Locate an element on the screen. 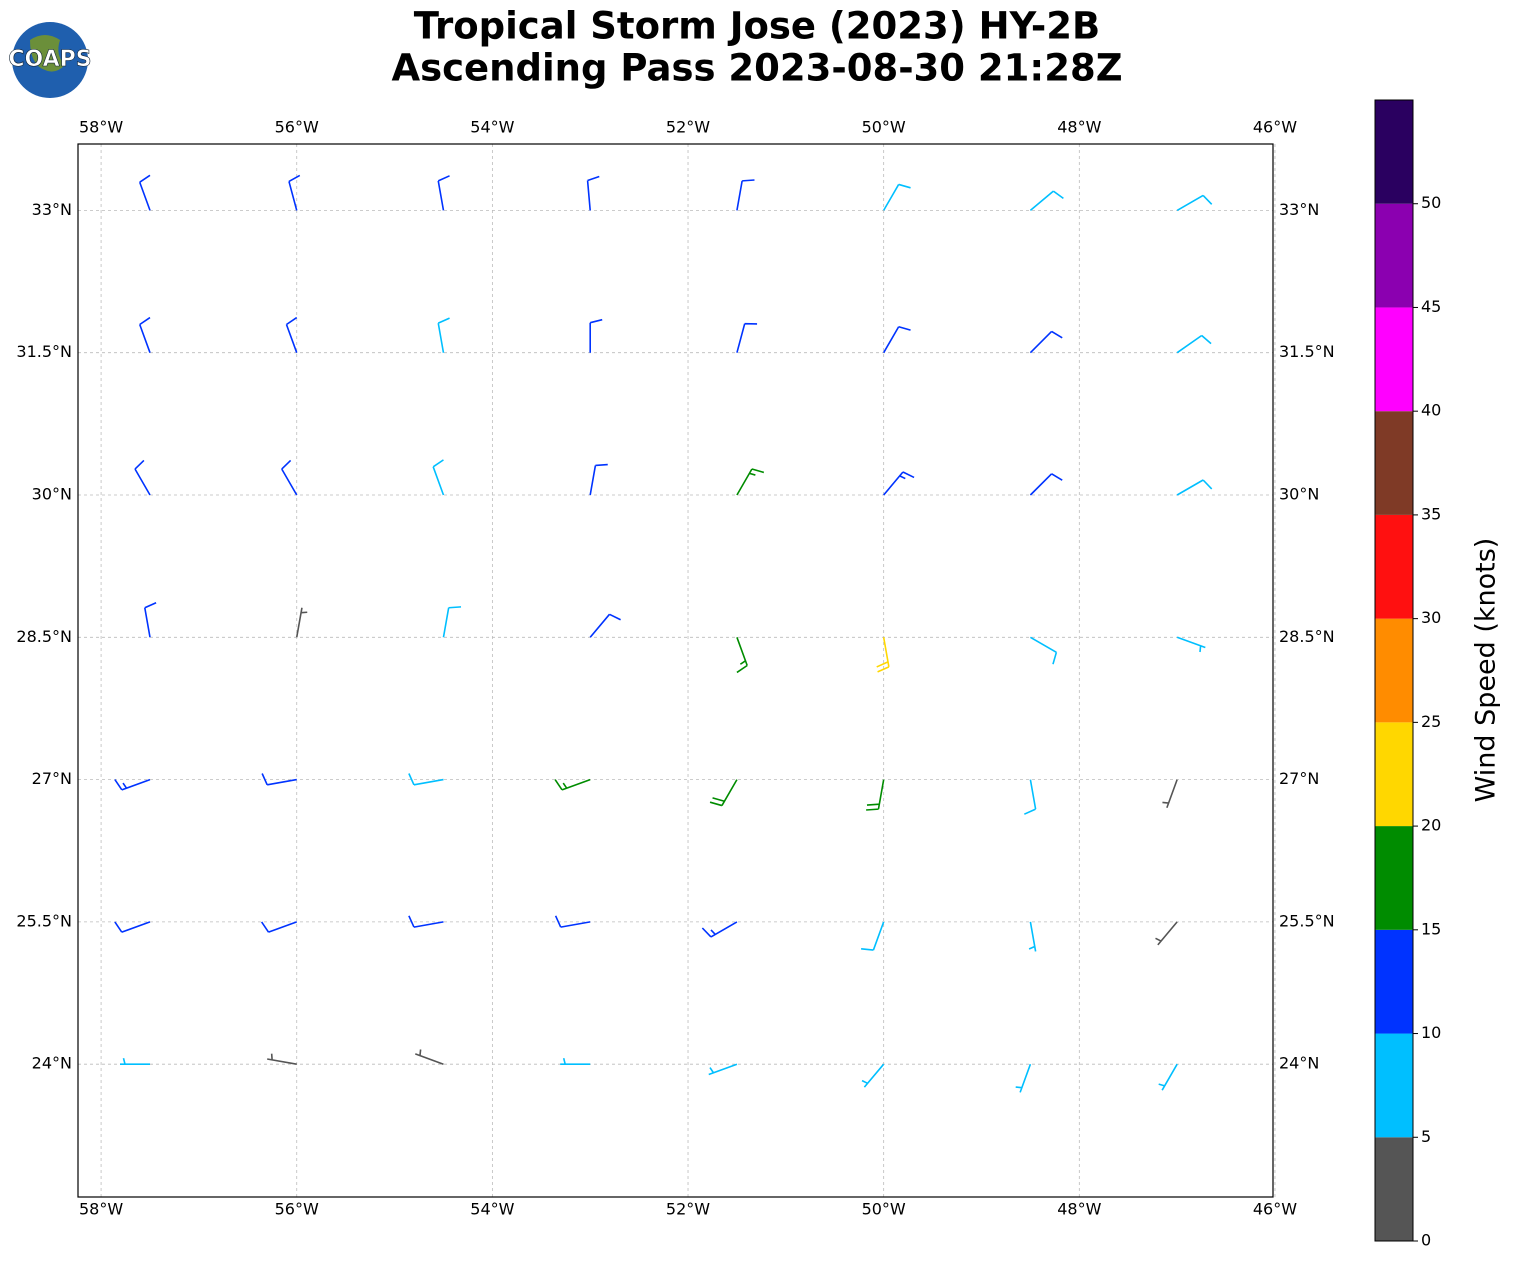 This screenshot has height=1268, width=1513. colorbar-label: Wind Speed (knots) is located at coordinates (1486, 670).